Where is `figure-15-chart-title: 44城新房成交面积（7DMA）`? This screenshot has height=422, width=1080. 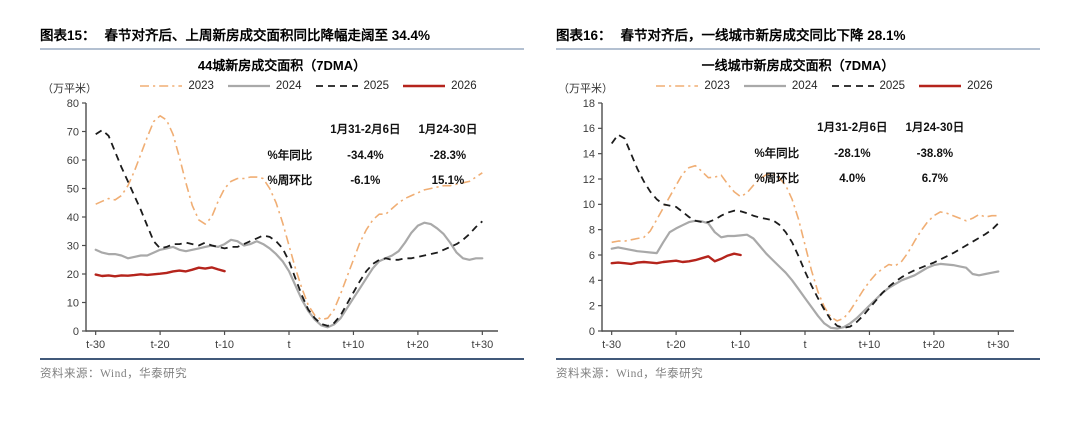 figure-15-chart-title: 44城新房成交面积（7DMA） is located at coordinates (282, 65).